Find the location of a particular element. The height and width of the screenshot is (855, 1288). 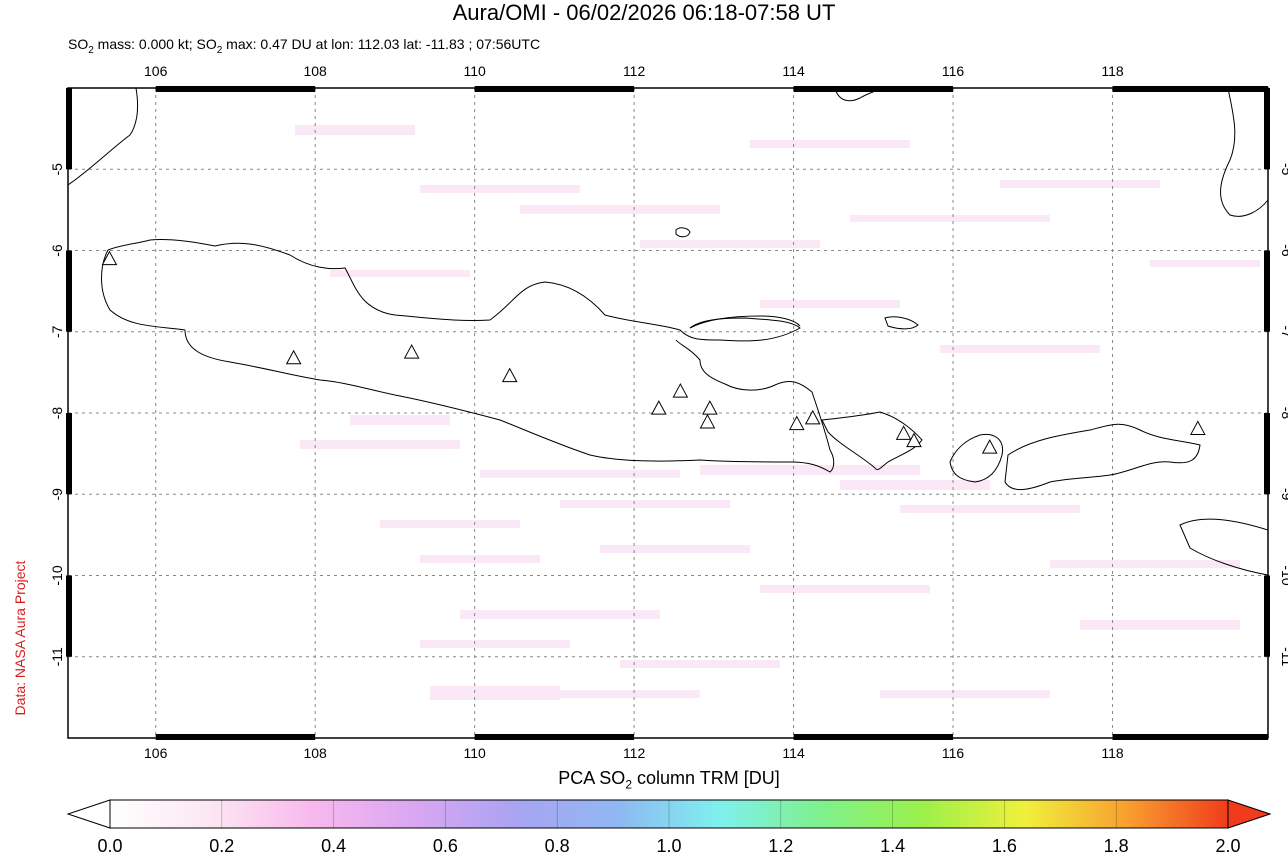

tick-label-right--9: -9 is located at coordinates (1283, 494).